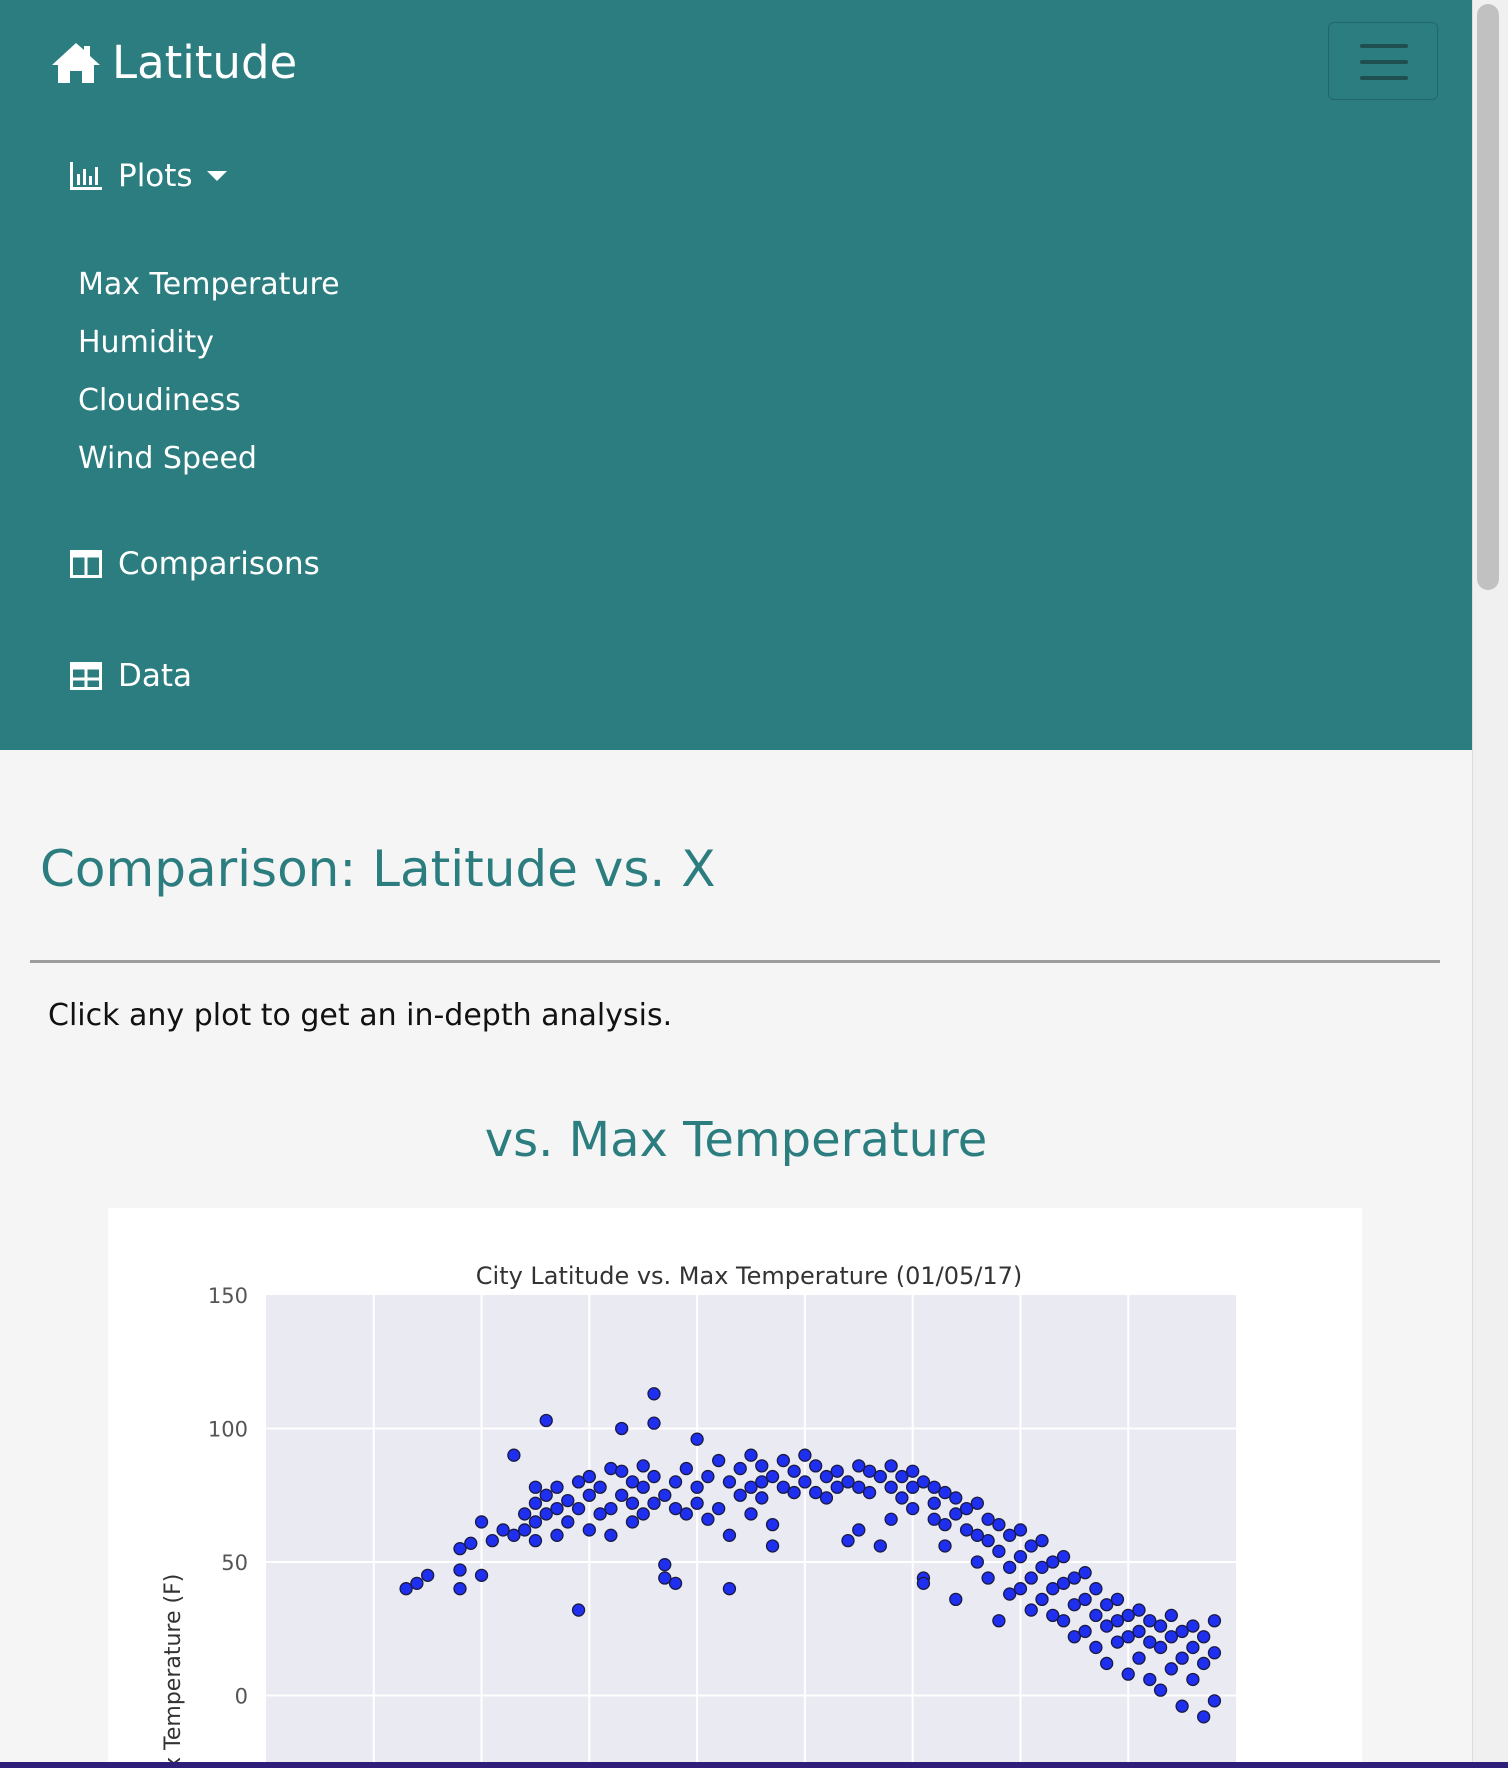 The image size is (1508, 1768). Describe the element at coordinates (216, 176) in the screenshot. I see `caret-down-icon` at that location.